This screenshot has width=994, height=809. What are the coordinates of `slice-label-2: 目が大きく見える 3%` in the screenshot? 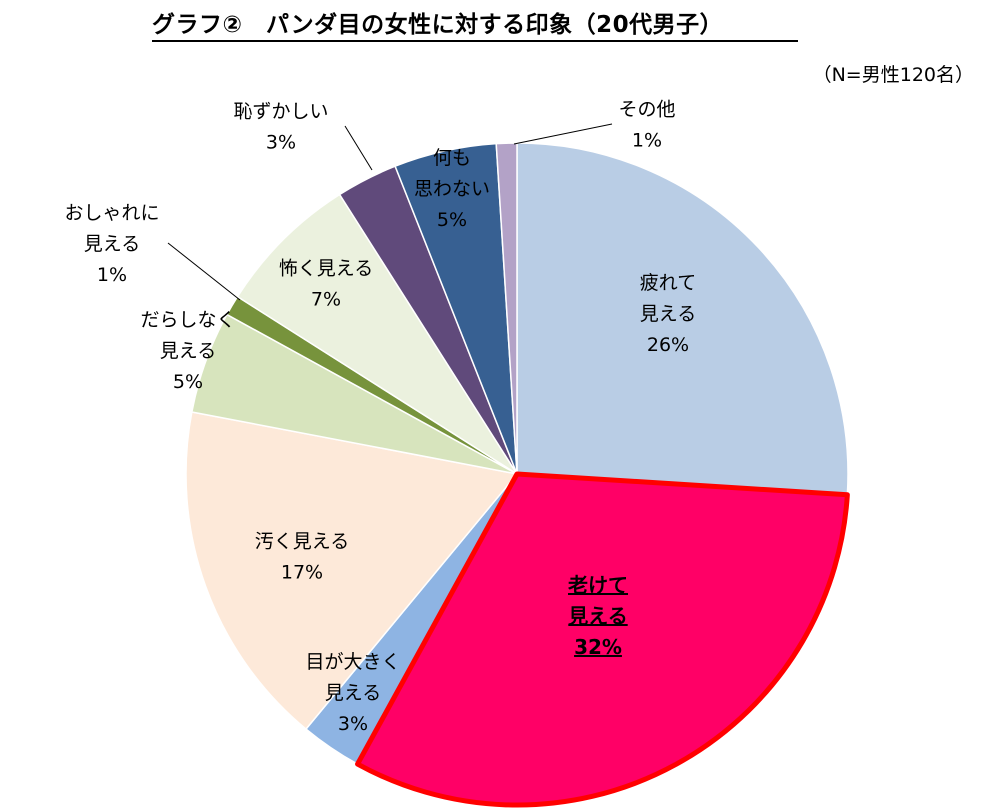 It's located at (352, 693).